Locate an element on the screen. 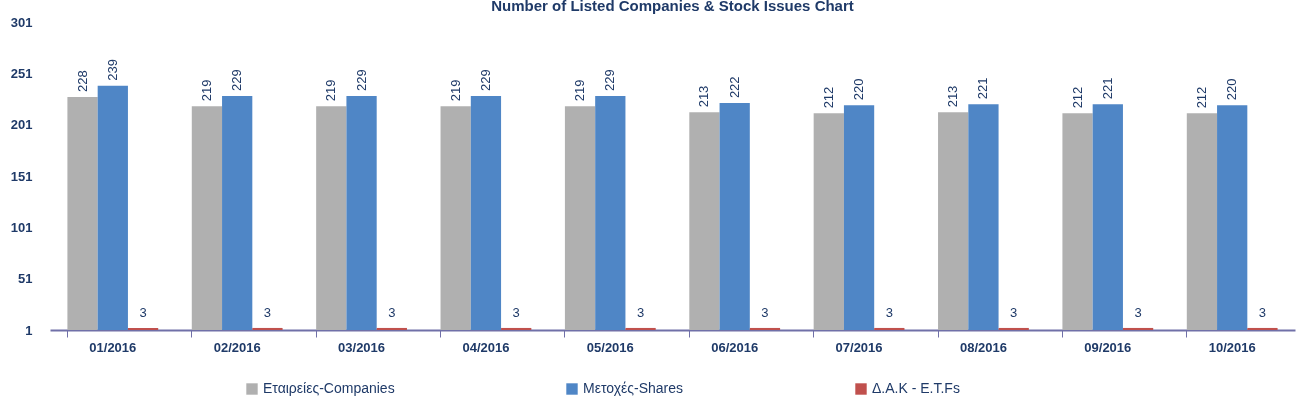 The height and width of the screenshot is (403, 1300). x-tick-label: 04/2016 is located at coordinates (486, 347).